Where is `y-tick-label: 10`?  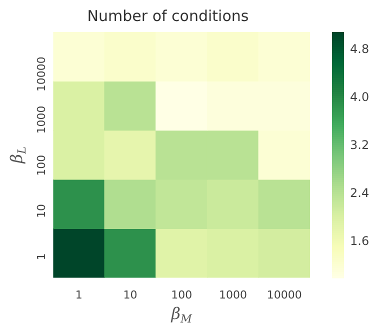
y-tick-label: 10 is located at coordinates (41, 211).